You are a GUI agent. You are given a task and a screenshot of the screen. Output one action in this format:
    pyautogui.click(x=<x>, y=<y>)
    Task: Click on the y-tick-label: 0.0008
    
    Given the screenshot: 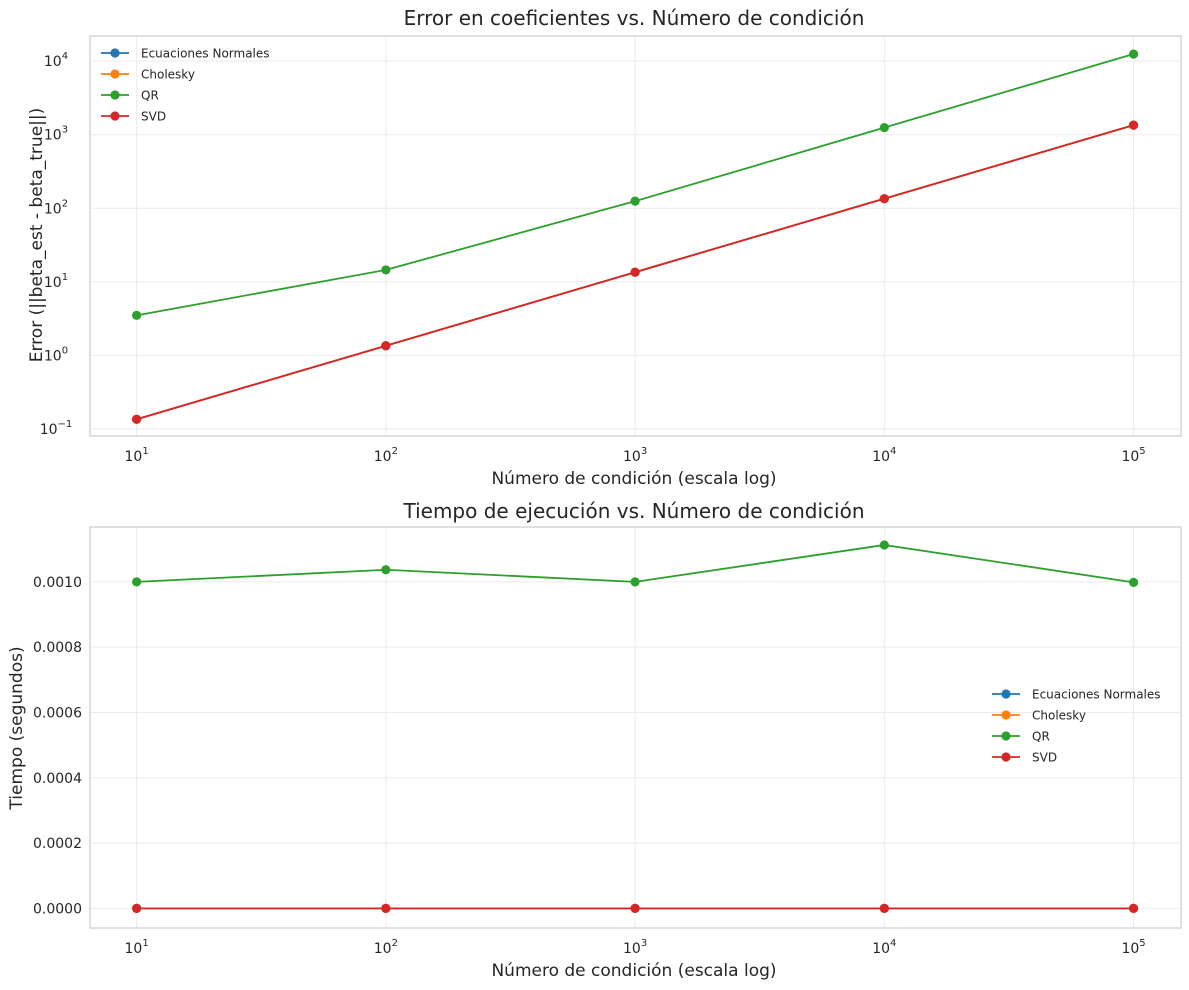 What is the action you would take?
    pyautogui.click(x=57, y=648)
    